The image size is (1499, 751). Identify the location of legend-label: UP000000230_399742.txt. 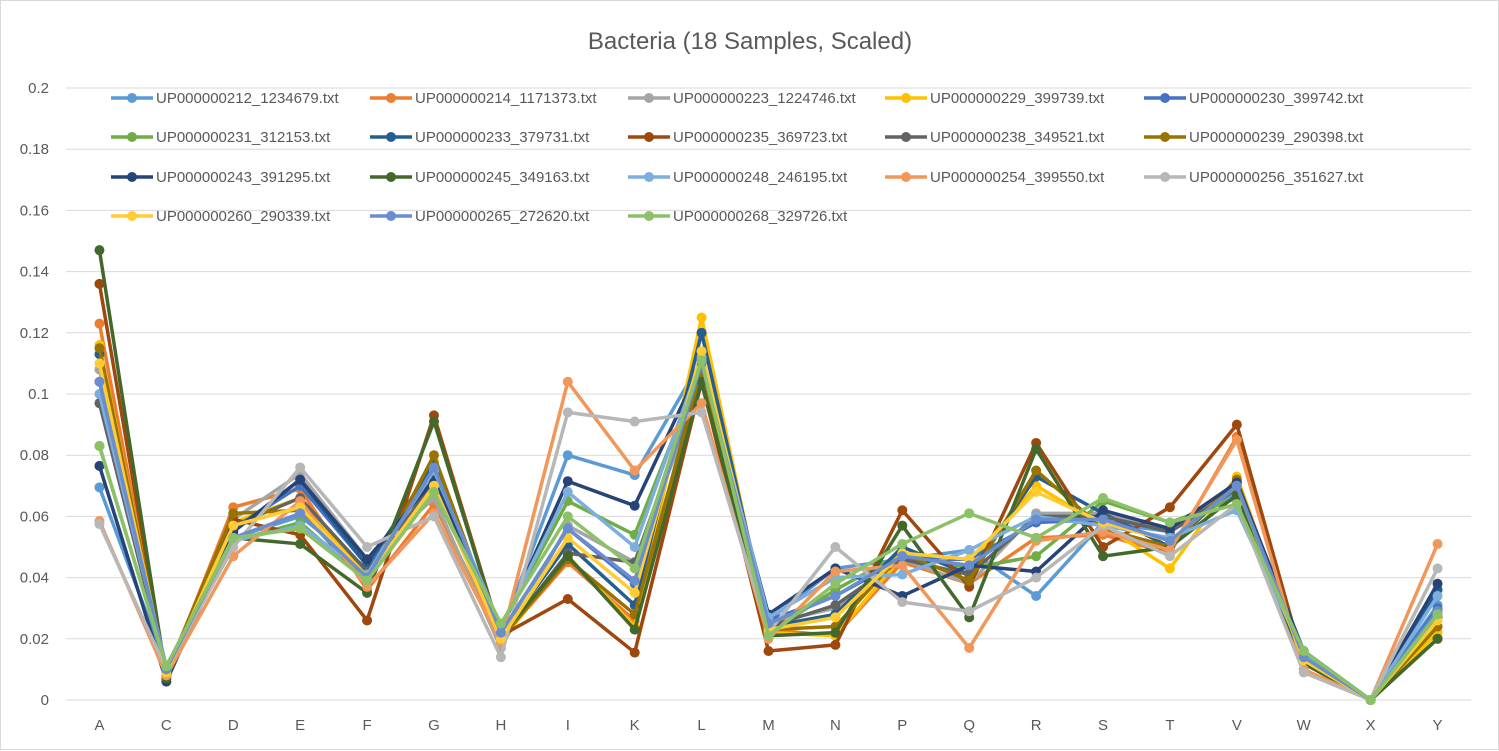
(1276, 98).